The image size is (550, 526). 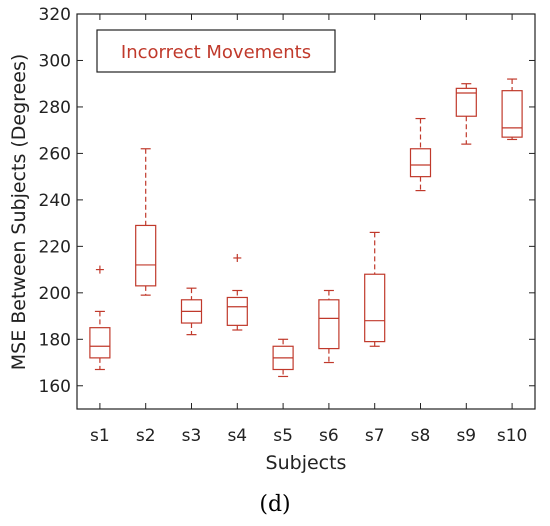 I want to click on x-tick-label: s1, so click(x=100, y=436).